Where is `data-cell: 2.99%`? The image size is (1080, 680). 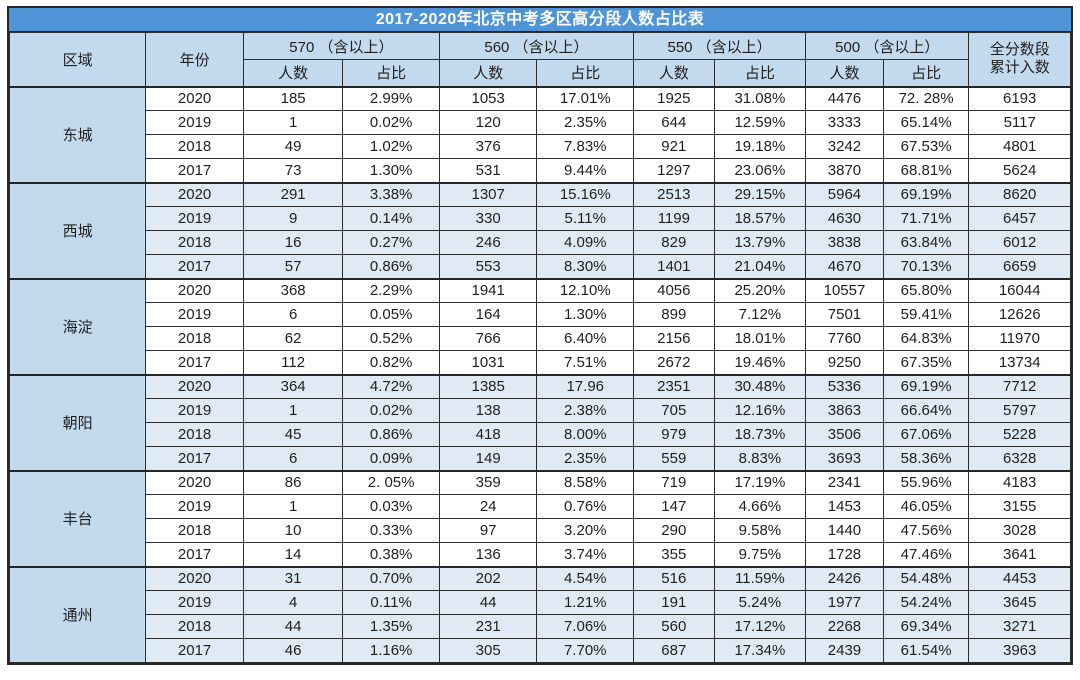 data-cell: 2.99% is located at coordinates (391, 98).